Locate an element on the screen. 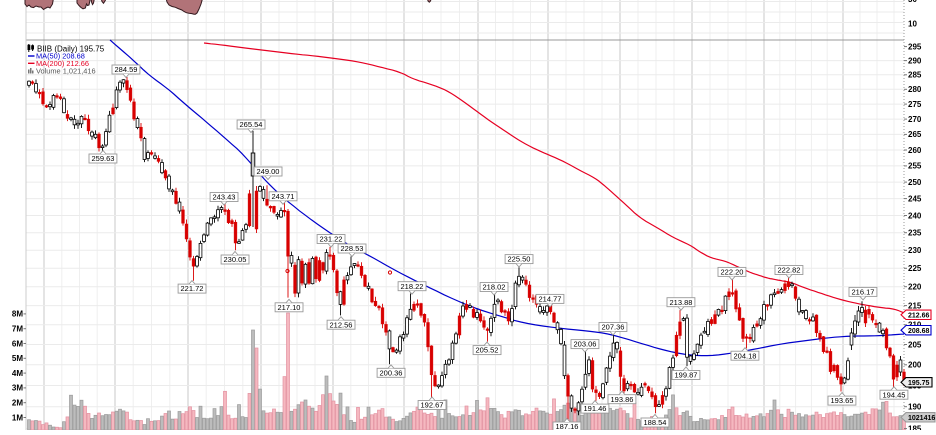 The width and height of the screenshot is (936, 435). svg-text: 213.88 is located at coordinates (681, 302).